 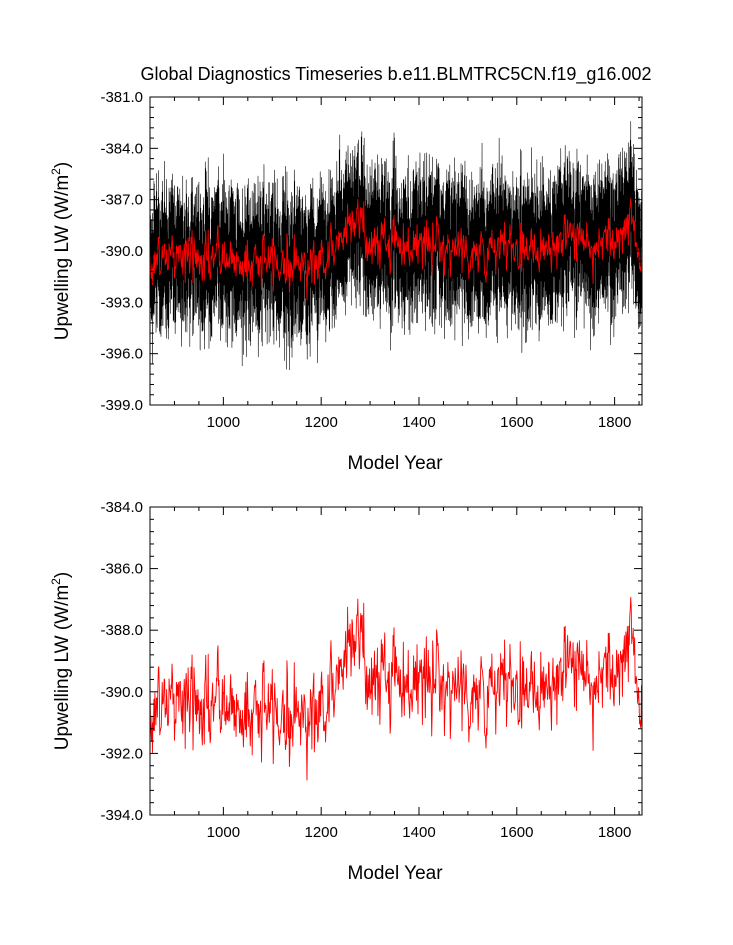 I want to click on plot-area, so click(x=396, y=688).